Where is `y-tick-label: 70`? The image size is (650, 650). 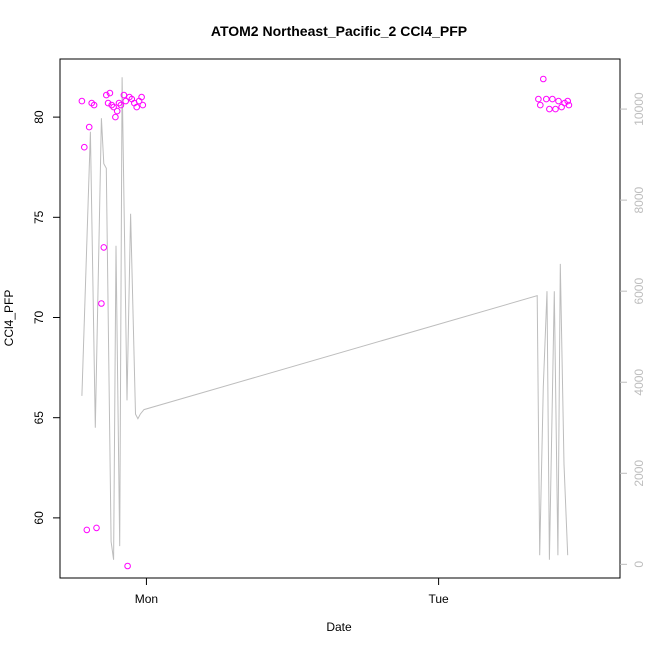 y-tick-label: 70 is located at coordinates (39, 318).